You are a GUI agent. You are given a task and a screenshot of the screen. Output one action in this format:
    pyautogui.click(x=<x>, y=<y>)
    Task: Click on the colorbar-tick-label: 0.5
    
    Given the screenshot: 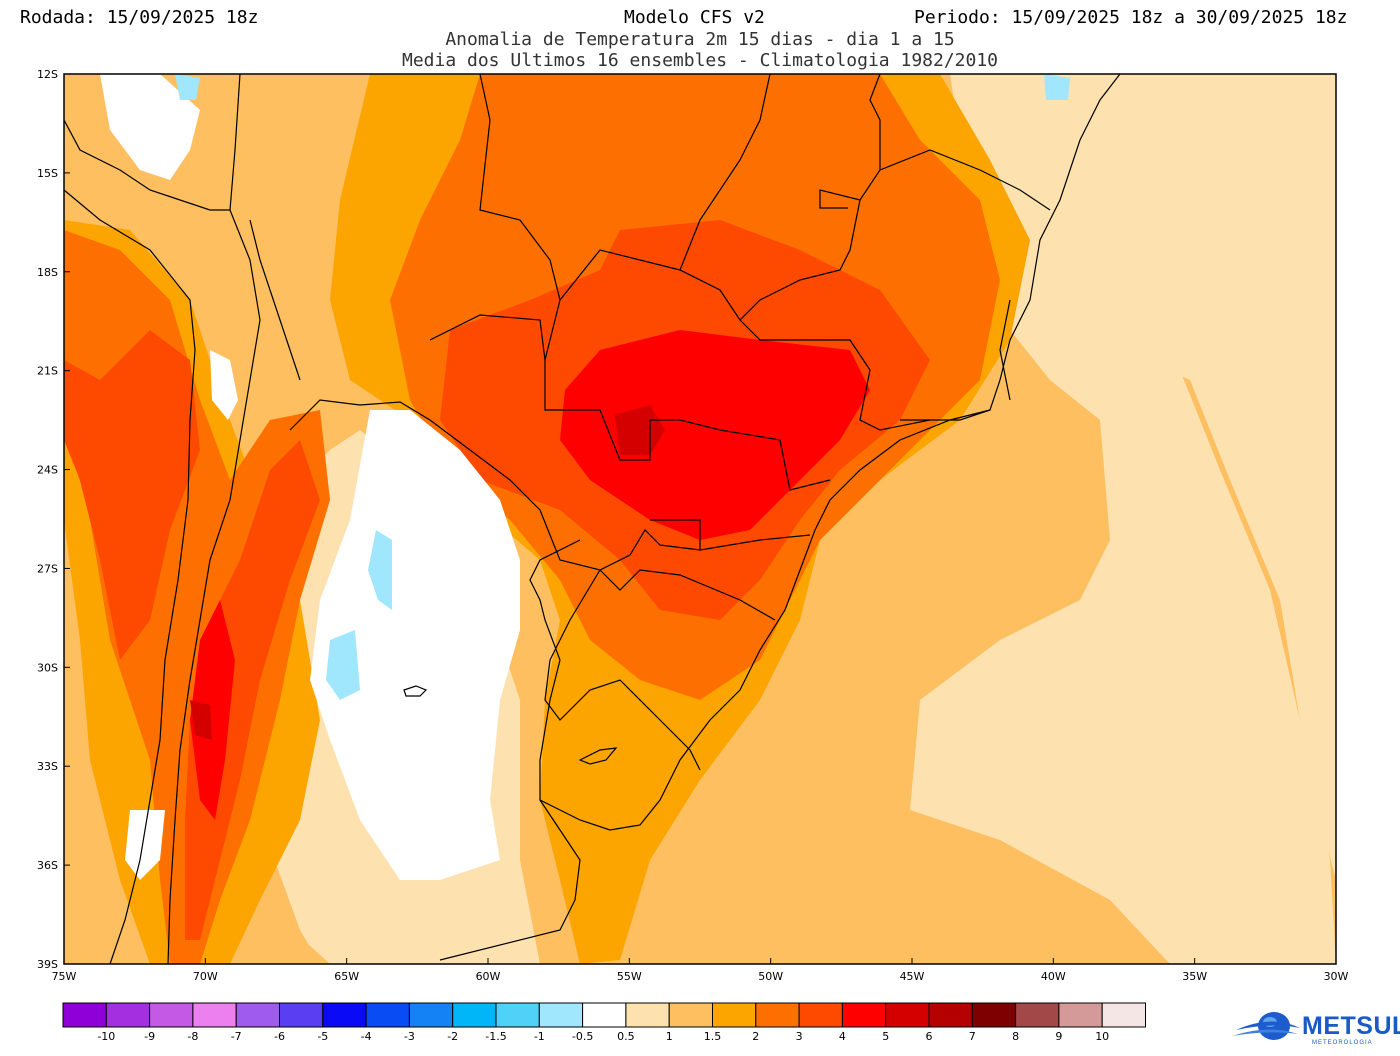 What is the action you would take?
    pyautogui.click(x=626, y=1036)
    